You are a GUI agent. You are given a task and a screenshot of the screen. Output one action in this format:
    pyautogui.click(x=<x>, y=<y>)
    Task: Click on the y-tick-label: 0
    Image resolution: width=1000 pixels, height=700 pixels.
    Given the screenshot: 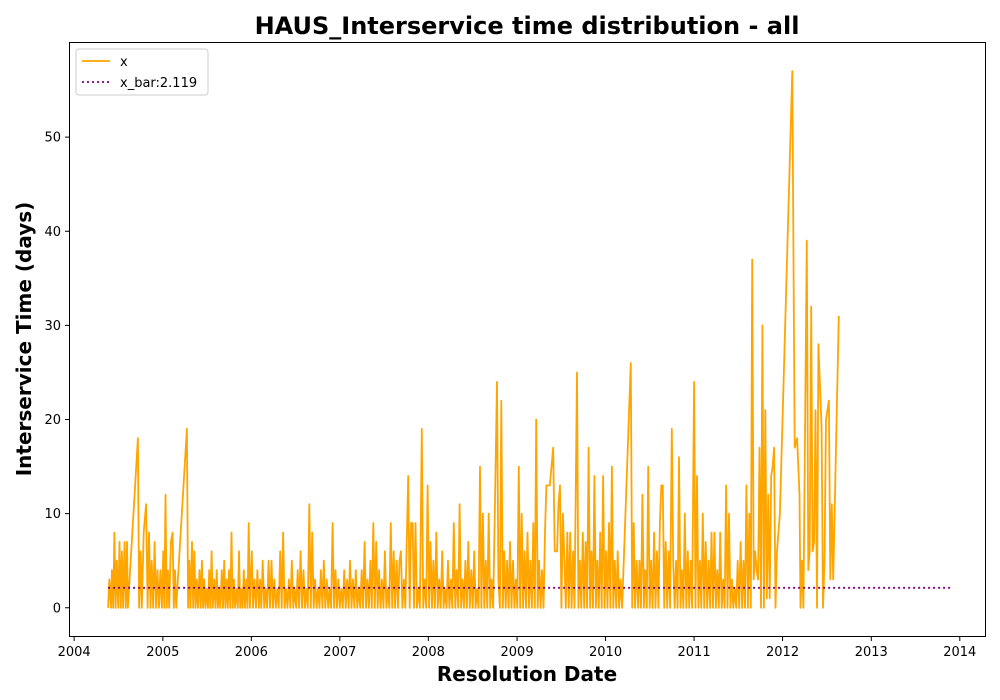 What is the action you would take?
    pyautogui.click(x=57, y=608)
    